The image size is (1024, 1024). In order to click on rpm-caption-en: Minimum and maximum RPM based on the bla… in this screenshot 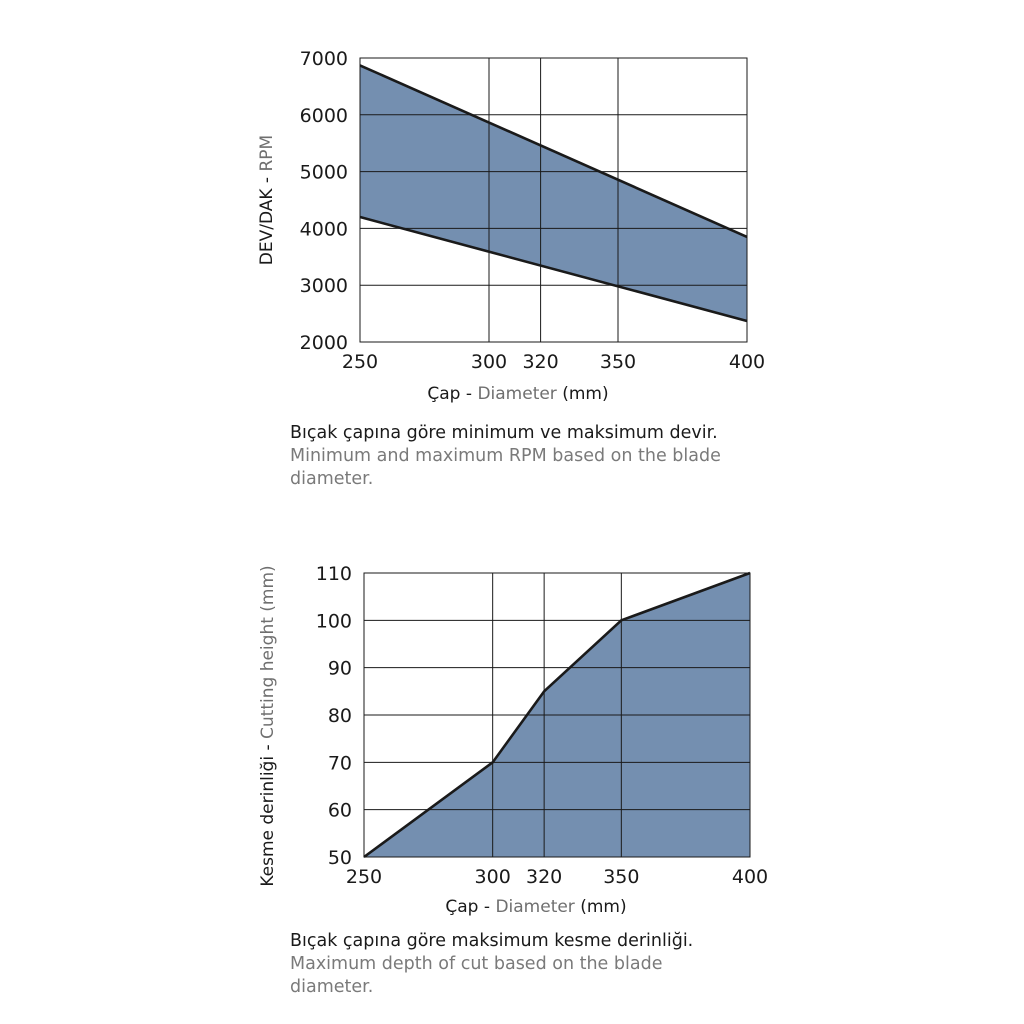, I will do `click(505, 467)`.